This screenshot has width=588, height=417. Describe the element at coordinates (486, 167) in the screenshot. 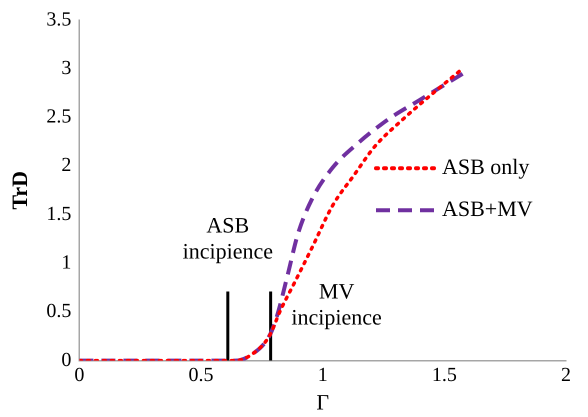

I see `legend-label: ASB only` at that location.